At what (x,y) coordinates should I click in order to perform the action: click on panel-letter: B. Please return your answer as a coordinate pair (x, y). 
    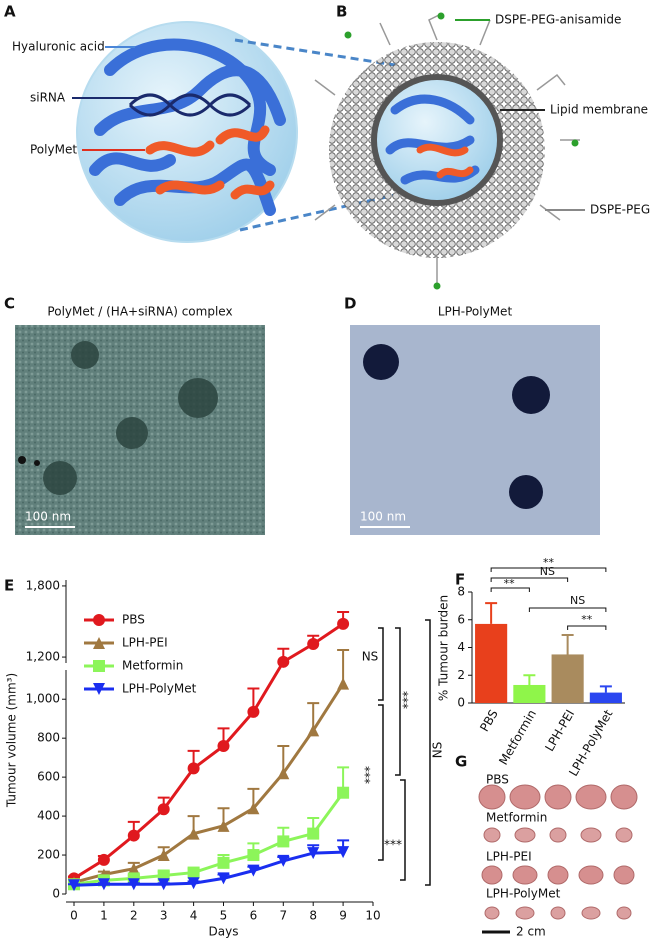
    Looking at the image, I should click on (341, 12).